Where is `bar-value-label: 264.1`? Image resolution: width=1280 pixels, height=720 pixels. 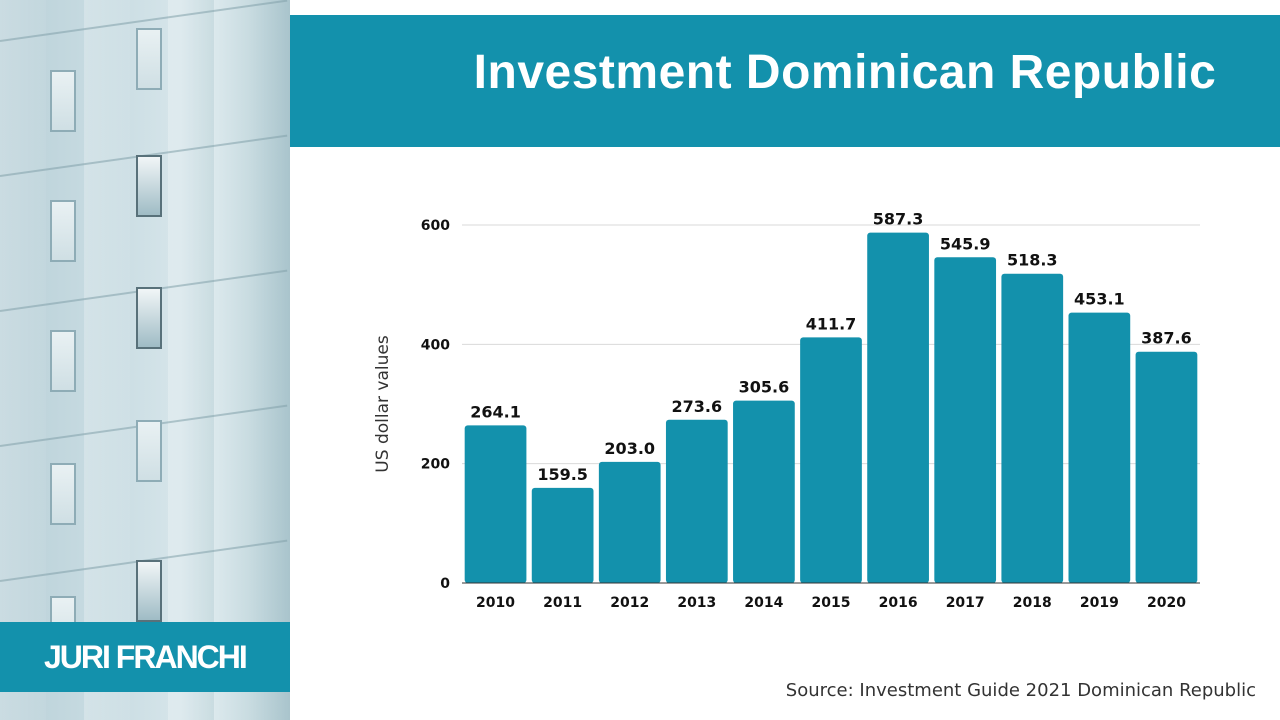
bar-value-label: 264.1 is located at coordinates (495, 411).